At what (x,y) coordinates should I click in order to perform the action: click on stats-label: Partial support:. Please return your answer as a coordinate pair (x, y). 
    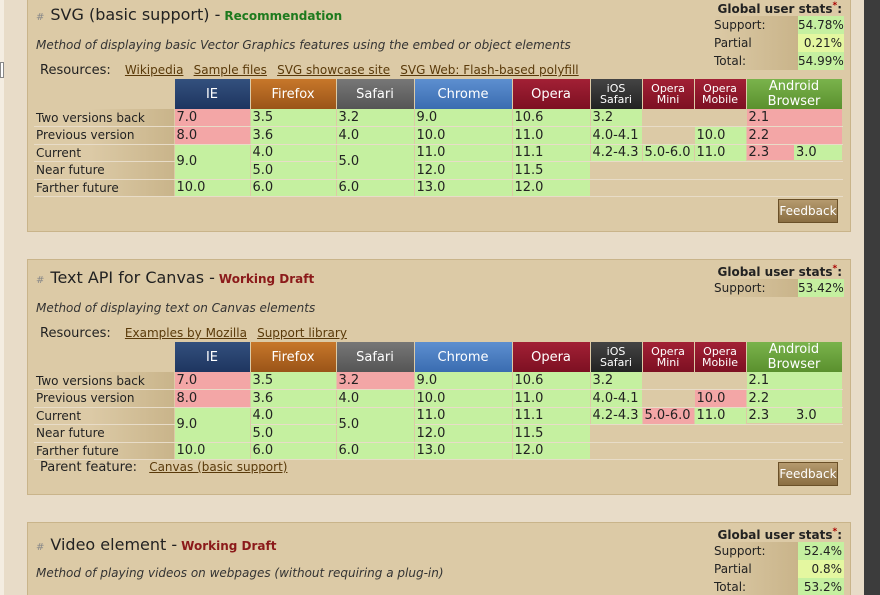
    Looking at the image, I should click on (755, 51).